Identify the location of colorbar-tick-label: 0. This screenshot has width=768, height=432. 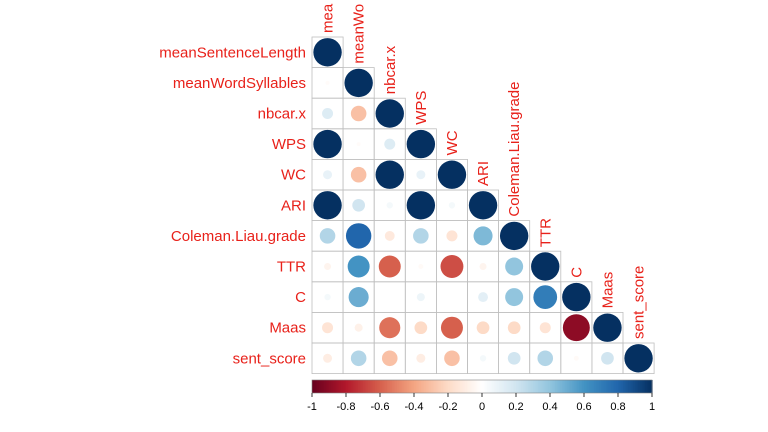
(482, 407).